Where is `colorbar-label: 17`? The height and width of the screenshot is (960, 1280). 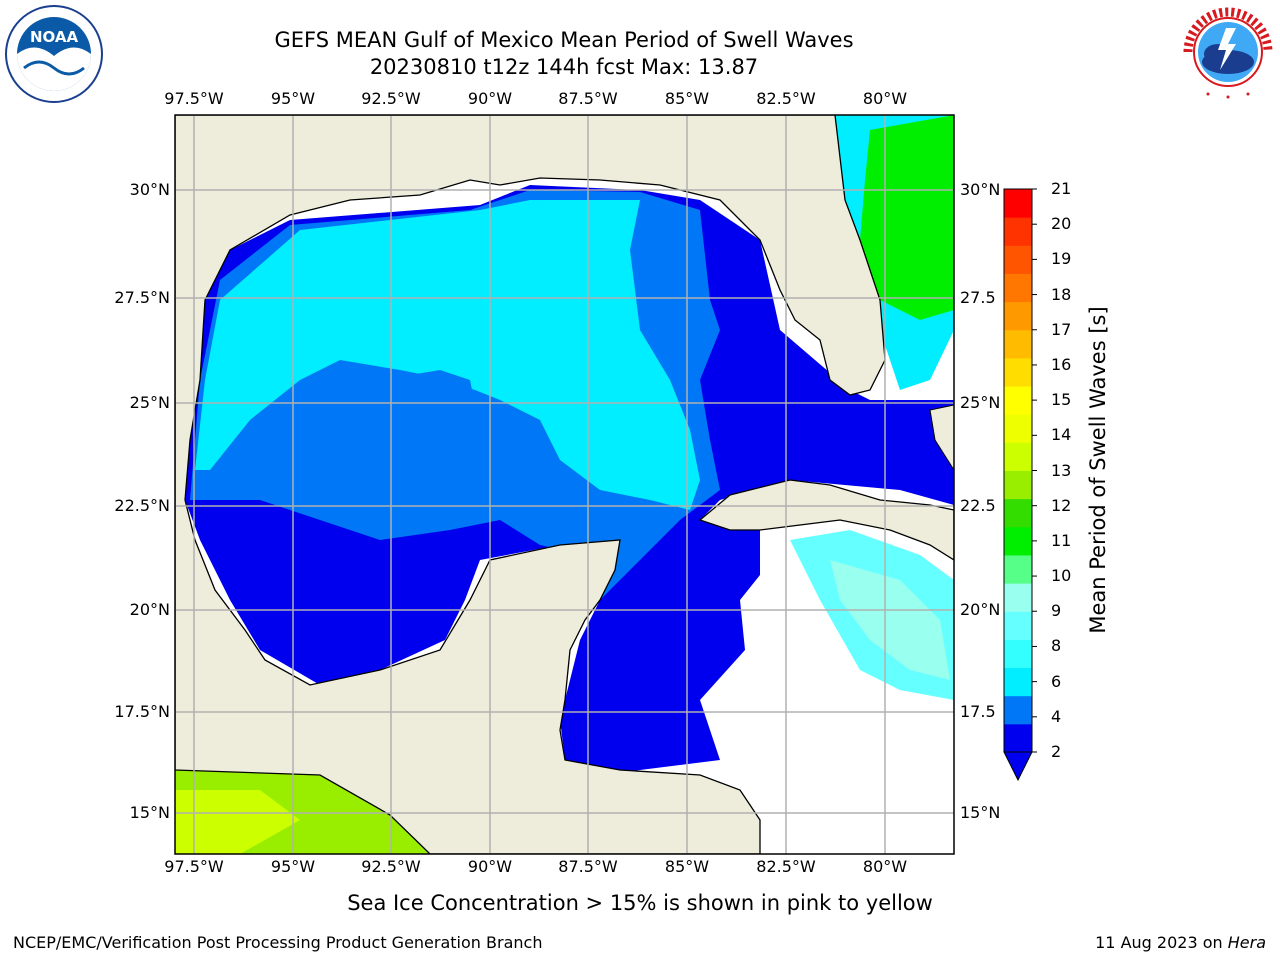
colorbar-label: 17 is located at coordinates (1061, 329).